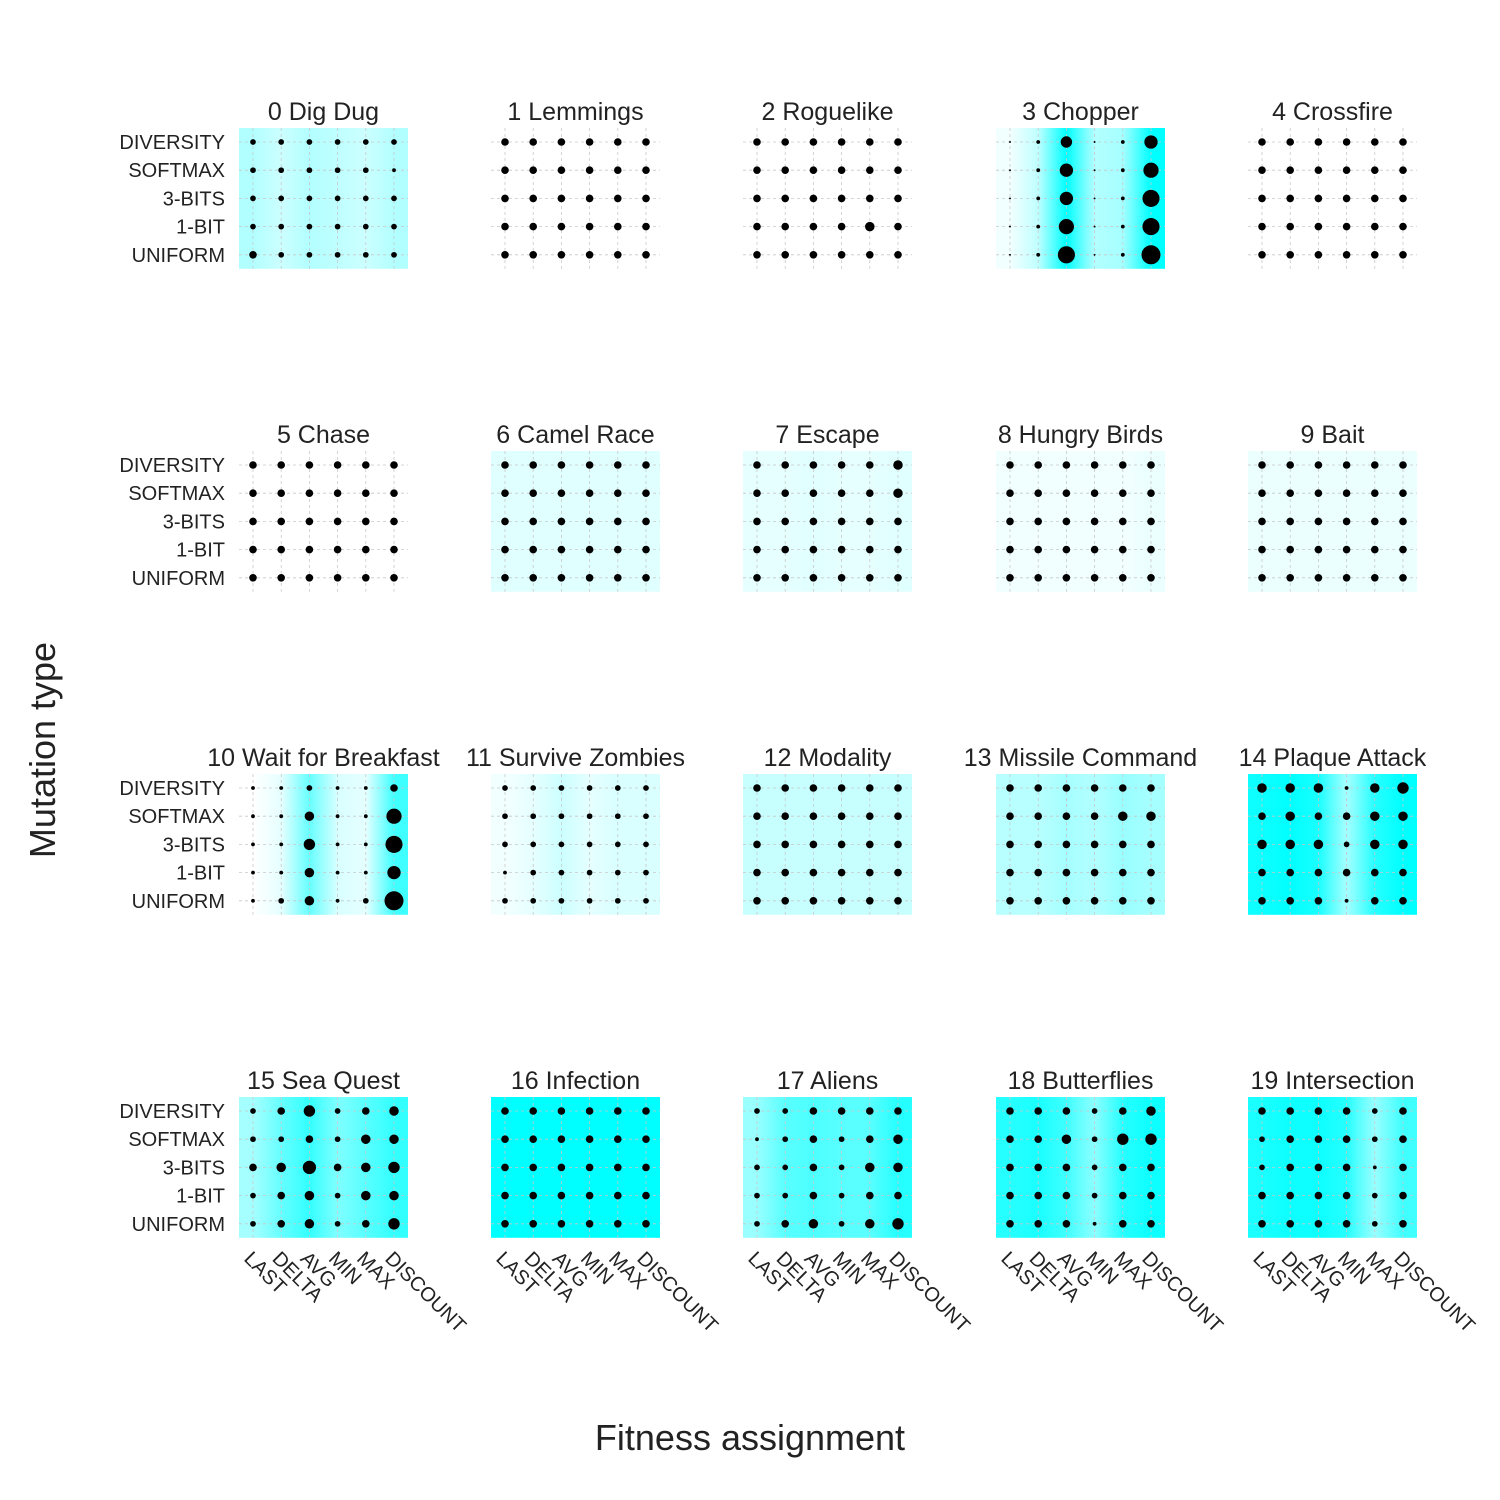  What do you see at coordinates (828, 758) in the screenshot?
I see `panel-title: 12 Modality` at bounding box center [828, 758].